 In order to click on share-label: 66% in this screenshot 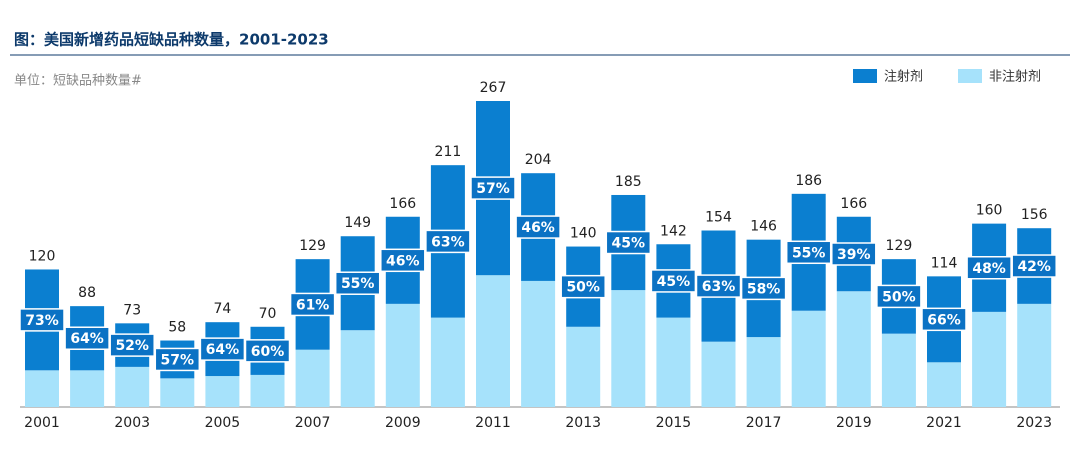, I will do `click(944, 320)`.